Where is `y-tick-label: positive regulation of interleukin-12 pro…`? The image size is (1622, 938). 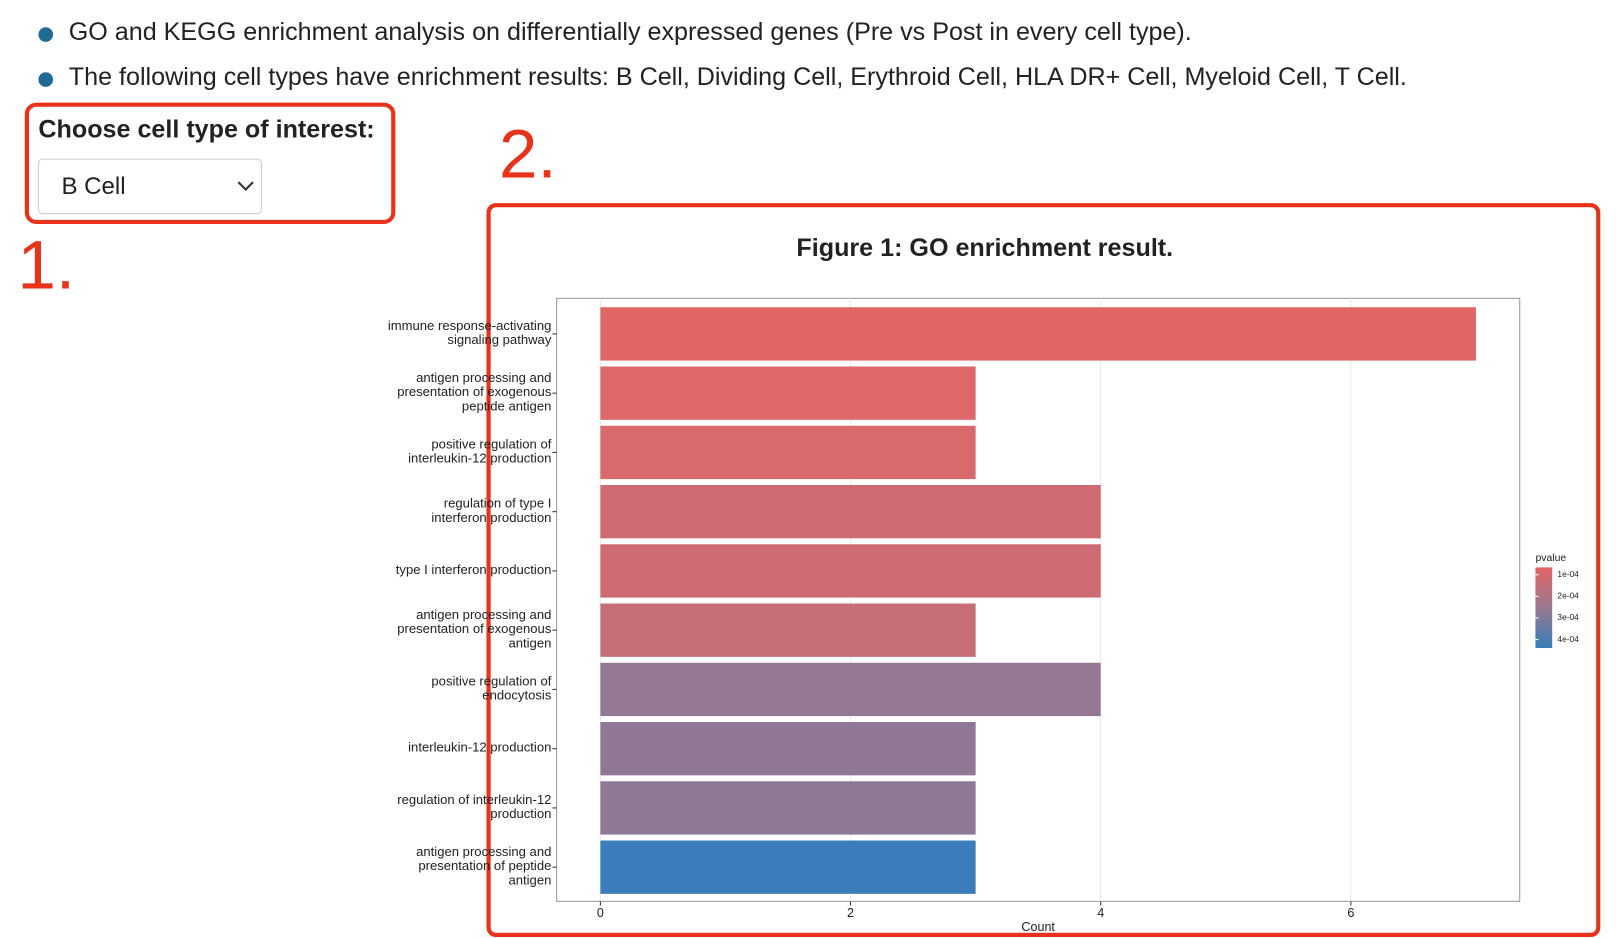 y-tick-label: positive regulation of interleukin-12 pro… is located at coordinates (480, 451).